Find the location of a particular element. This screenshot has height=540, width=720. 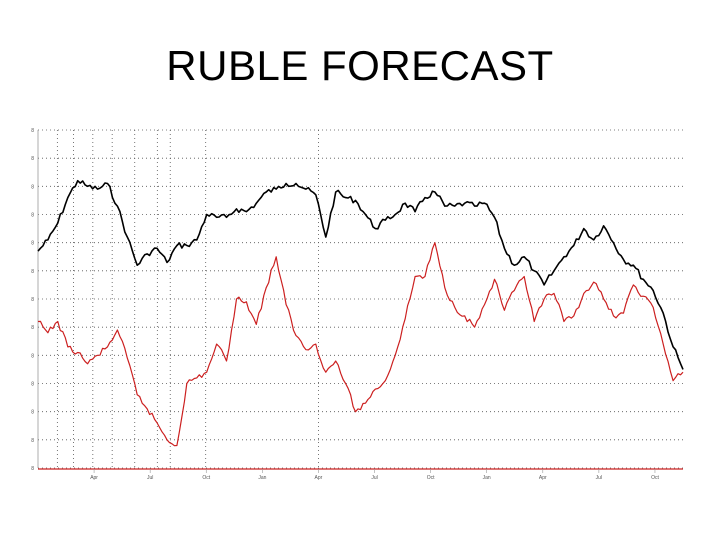

y-tick-labels: 8 8 8 8 8 8 8 8 8 8 8 8 8 is located at coordinates (32, 300).